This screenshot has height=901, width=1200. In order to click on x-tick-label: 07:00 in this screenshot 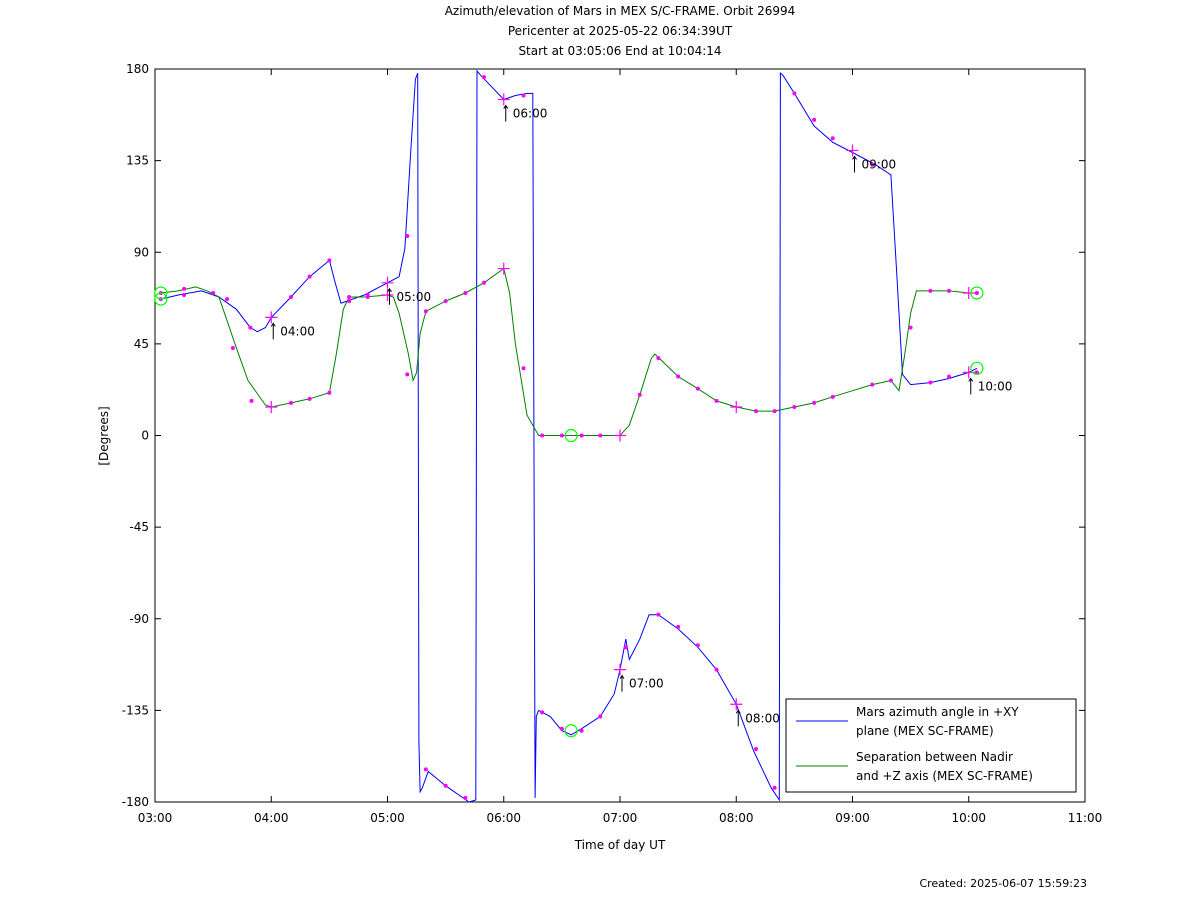, I will do `click(620, 818)`.